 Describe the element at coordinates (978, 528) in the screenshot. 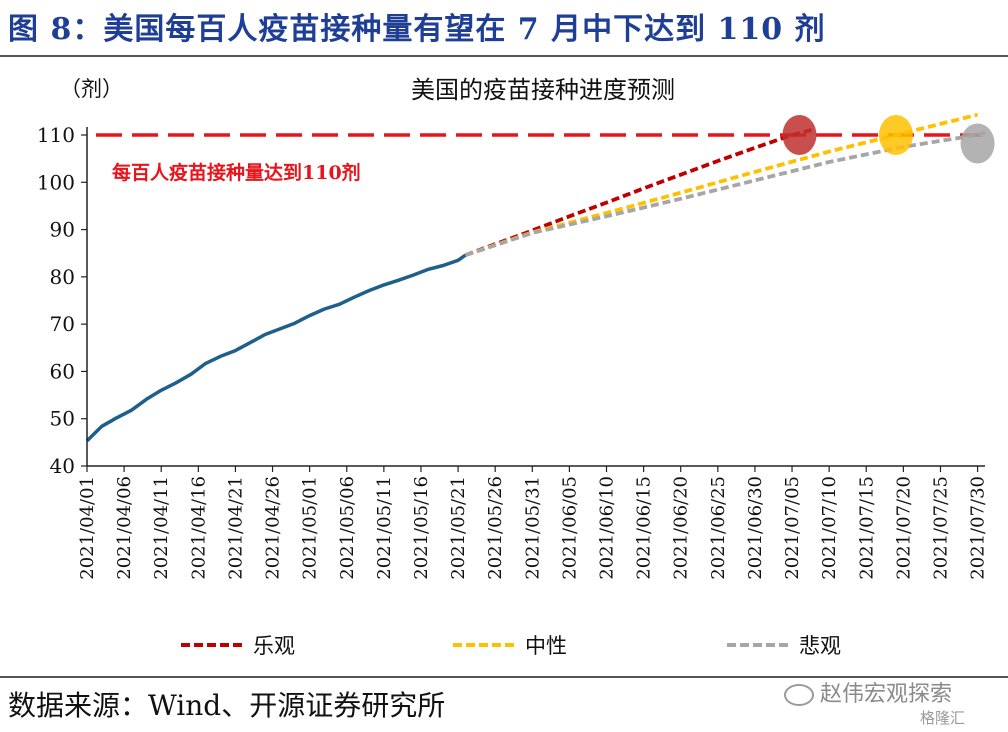

I see `x-tick-label: 2021/07/30` at that location.